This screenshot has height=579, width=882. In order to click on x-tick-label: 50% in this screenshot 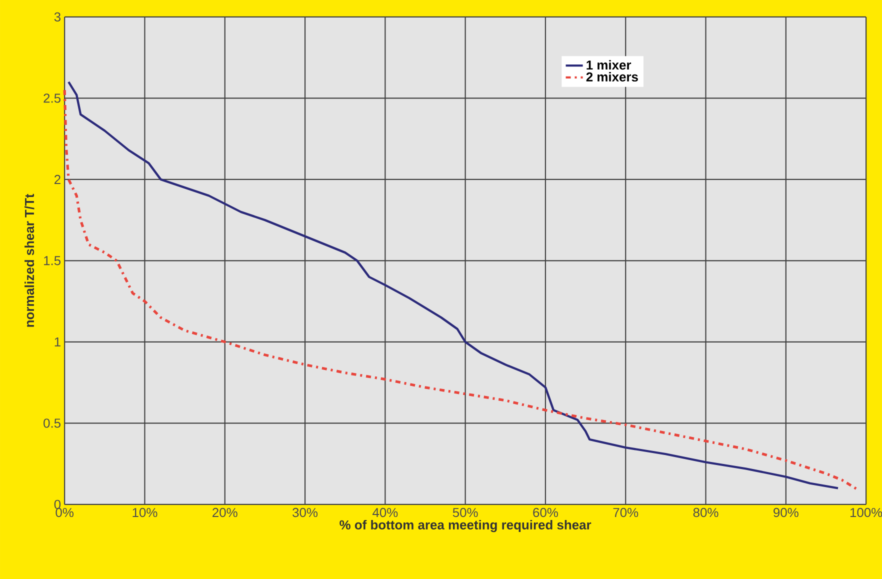, I will do `click(465, 513)`.